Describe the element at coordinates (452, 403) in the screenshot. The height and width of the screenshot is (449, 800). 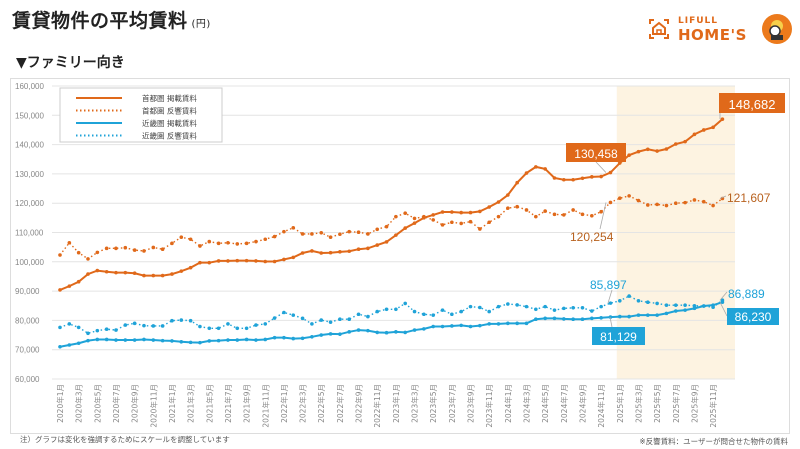
I see `x-tick-label: 2023年7月` at that location.